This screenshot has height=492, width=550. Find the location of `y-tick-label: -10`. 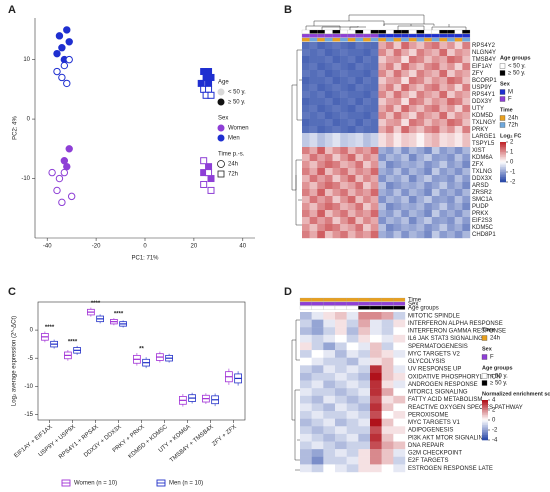

y-tick-label: -10 is located at coordinates (28, 387).